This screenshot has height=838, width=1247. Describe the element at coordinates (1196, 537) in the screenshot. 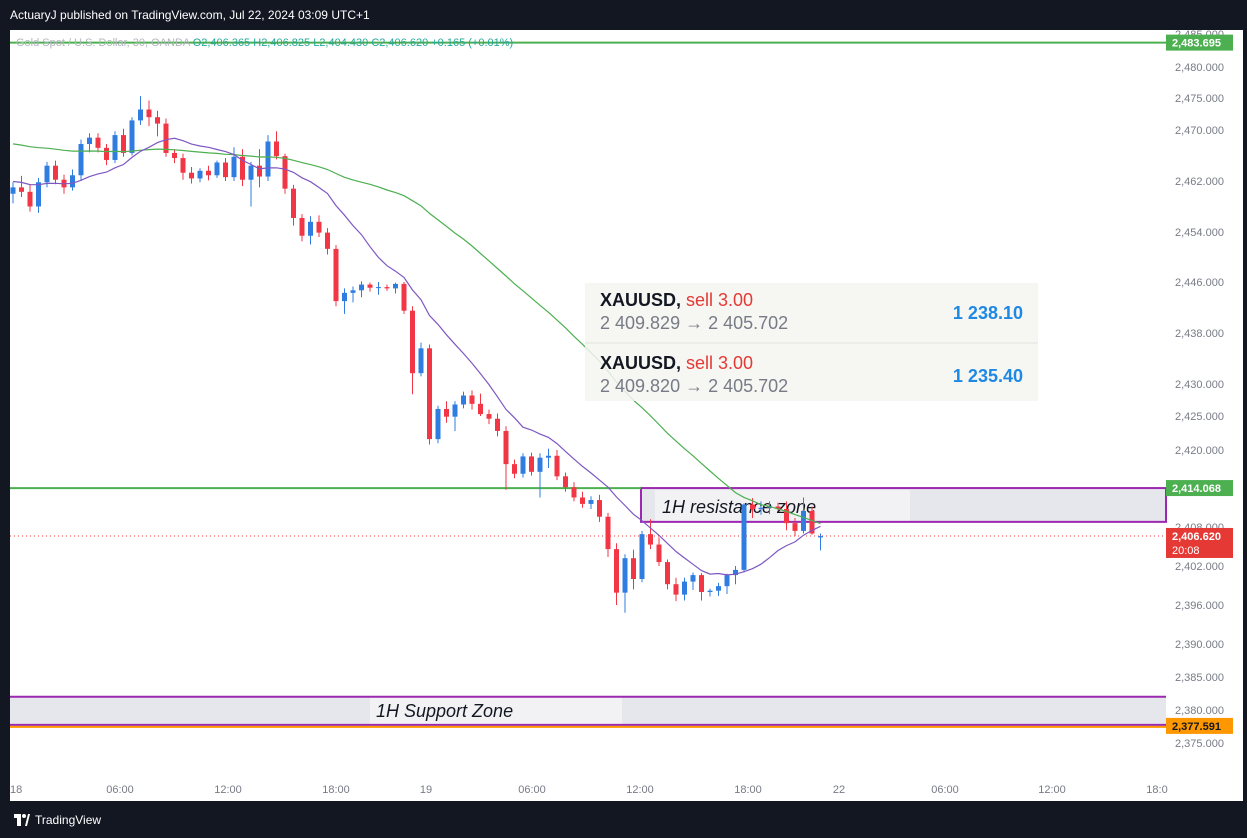

I see `badge-last-price: 2,406.620` at that location.